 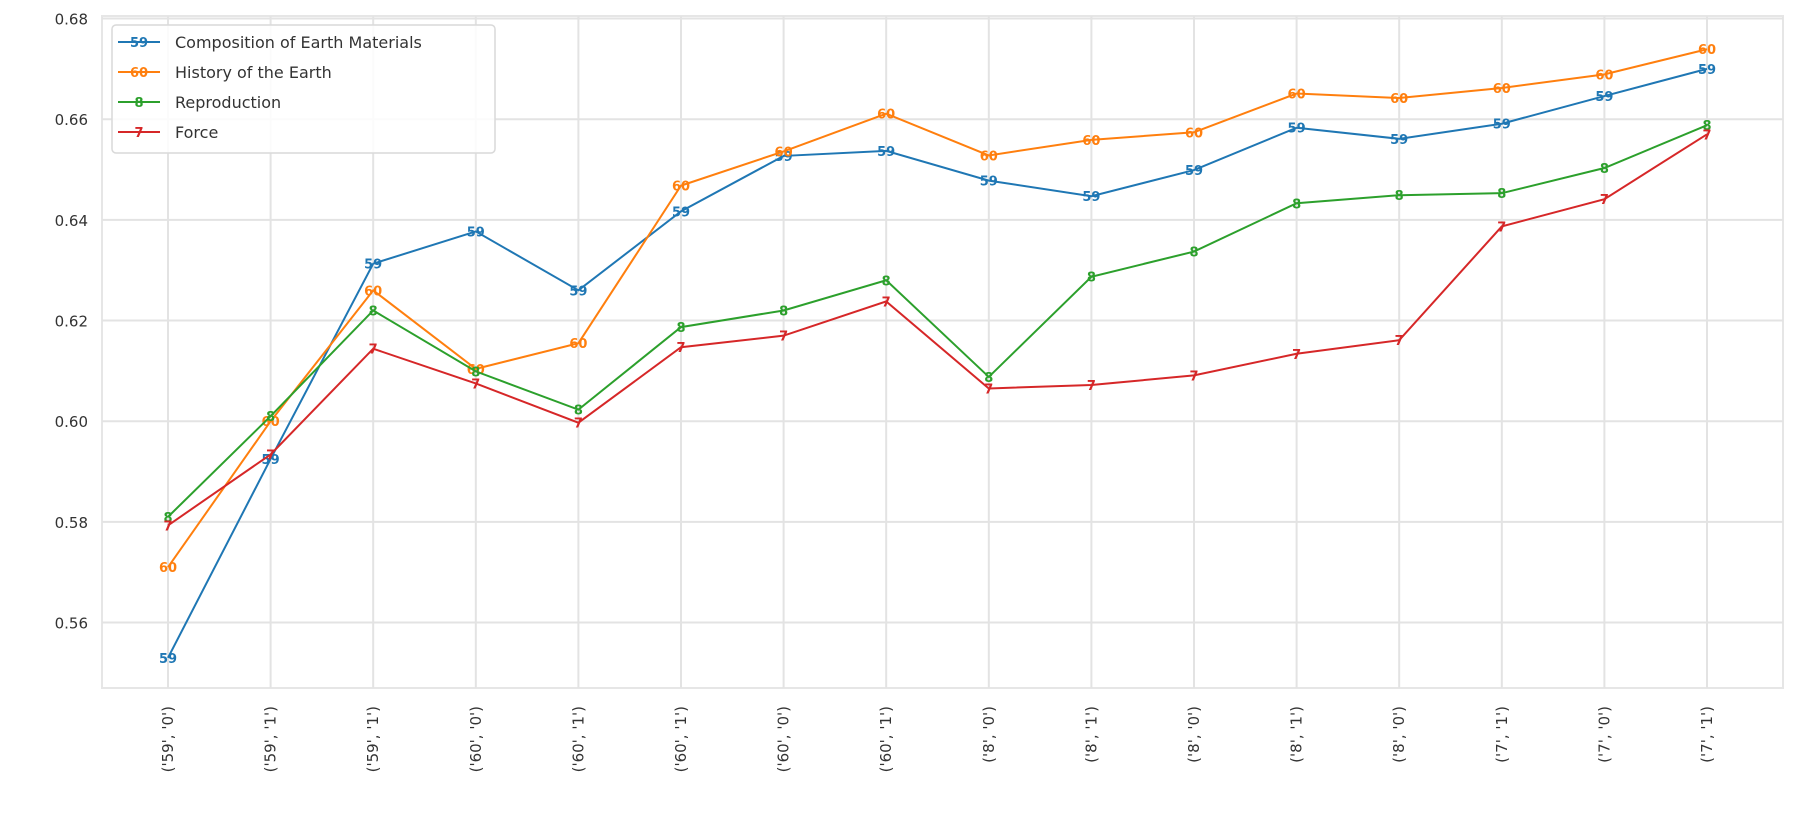 What do you see at coordinates (298, 42) in the screenshot?
I see `legend-label: Composition of Earth Materials` at bounding box center [298, 42].